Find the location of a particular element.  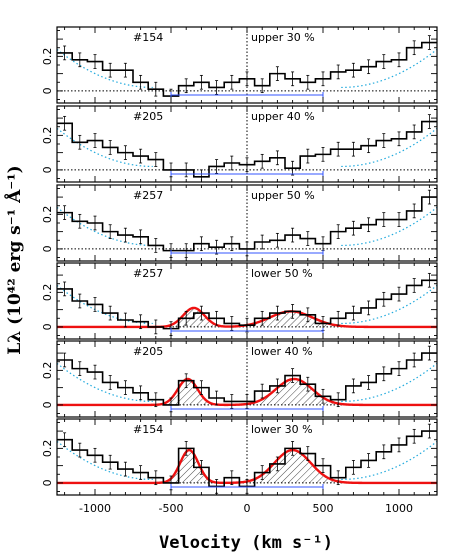

panel-subset-label: lower 40 % is located at coordinates (282, 351).